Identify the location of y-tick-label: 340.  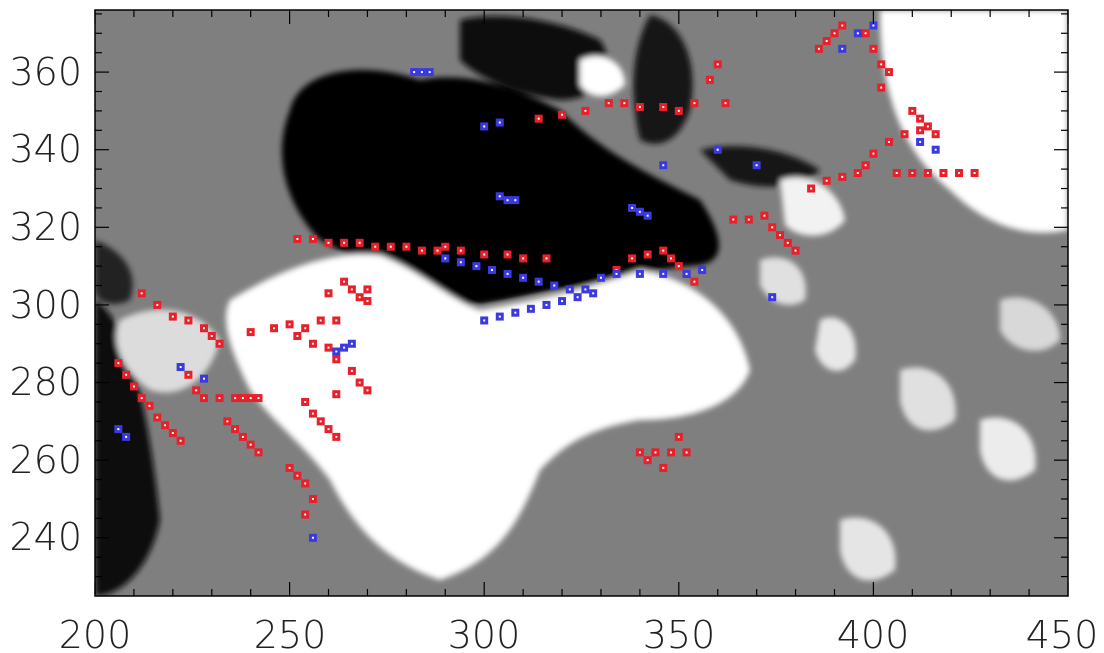
(45, 149).